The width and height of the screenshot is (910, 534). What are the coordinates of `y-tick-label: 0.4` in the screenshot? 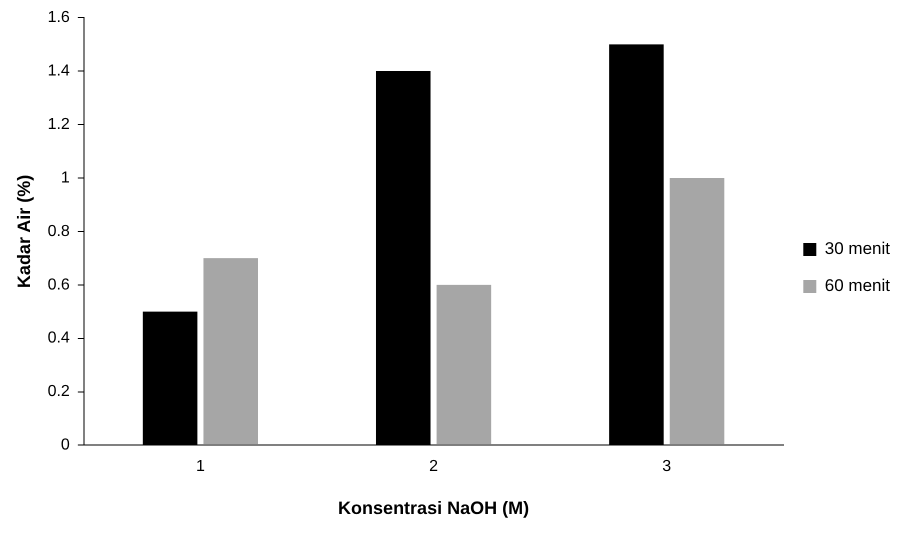 It's located at (59, 338).